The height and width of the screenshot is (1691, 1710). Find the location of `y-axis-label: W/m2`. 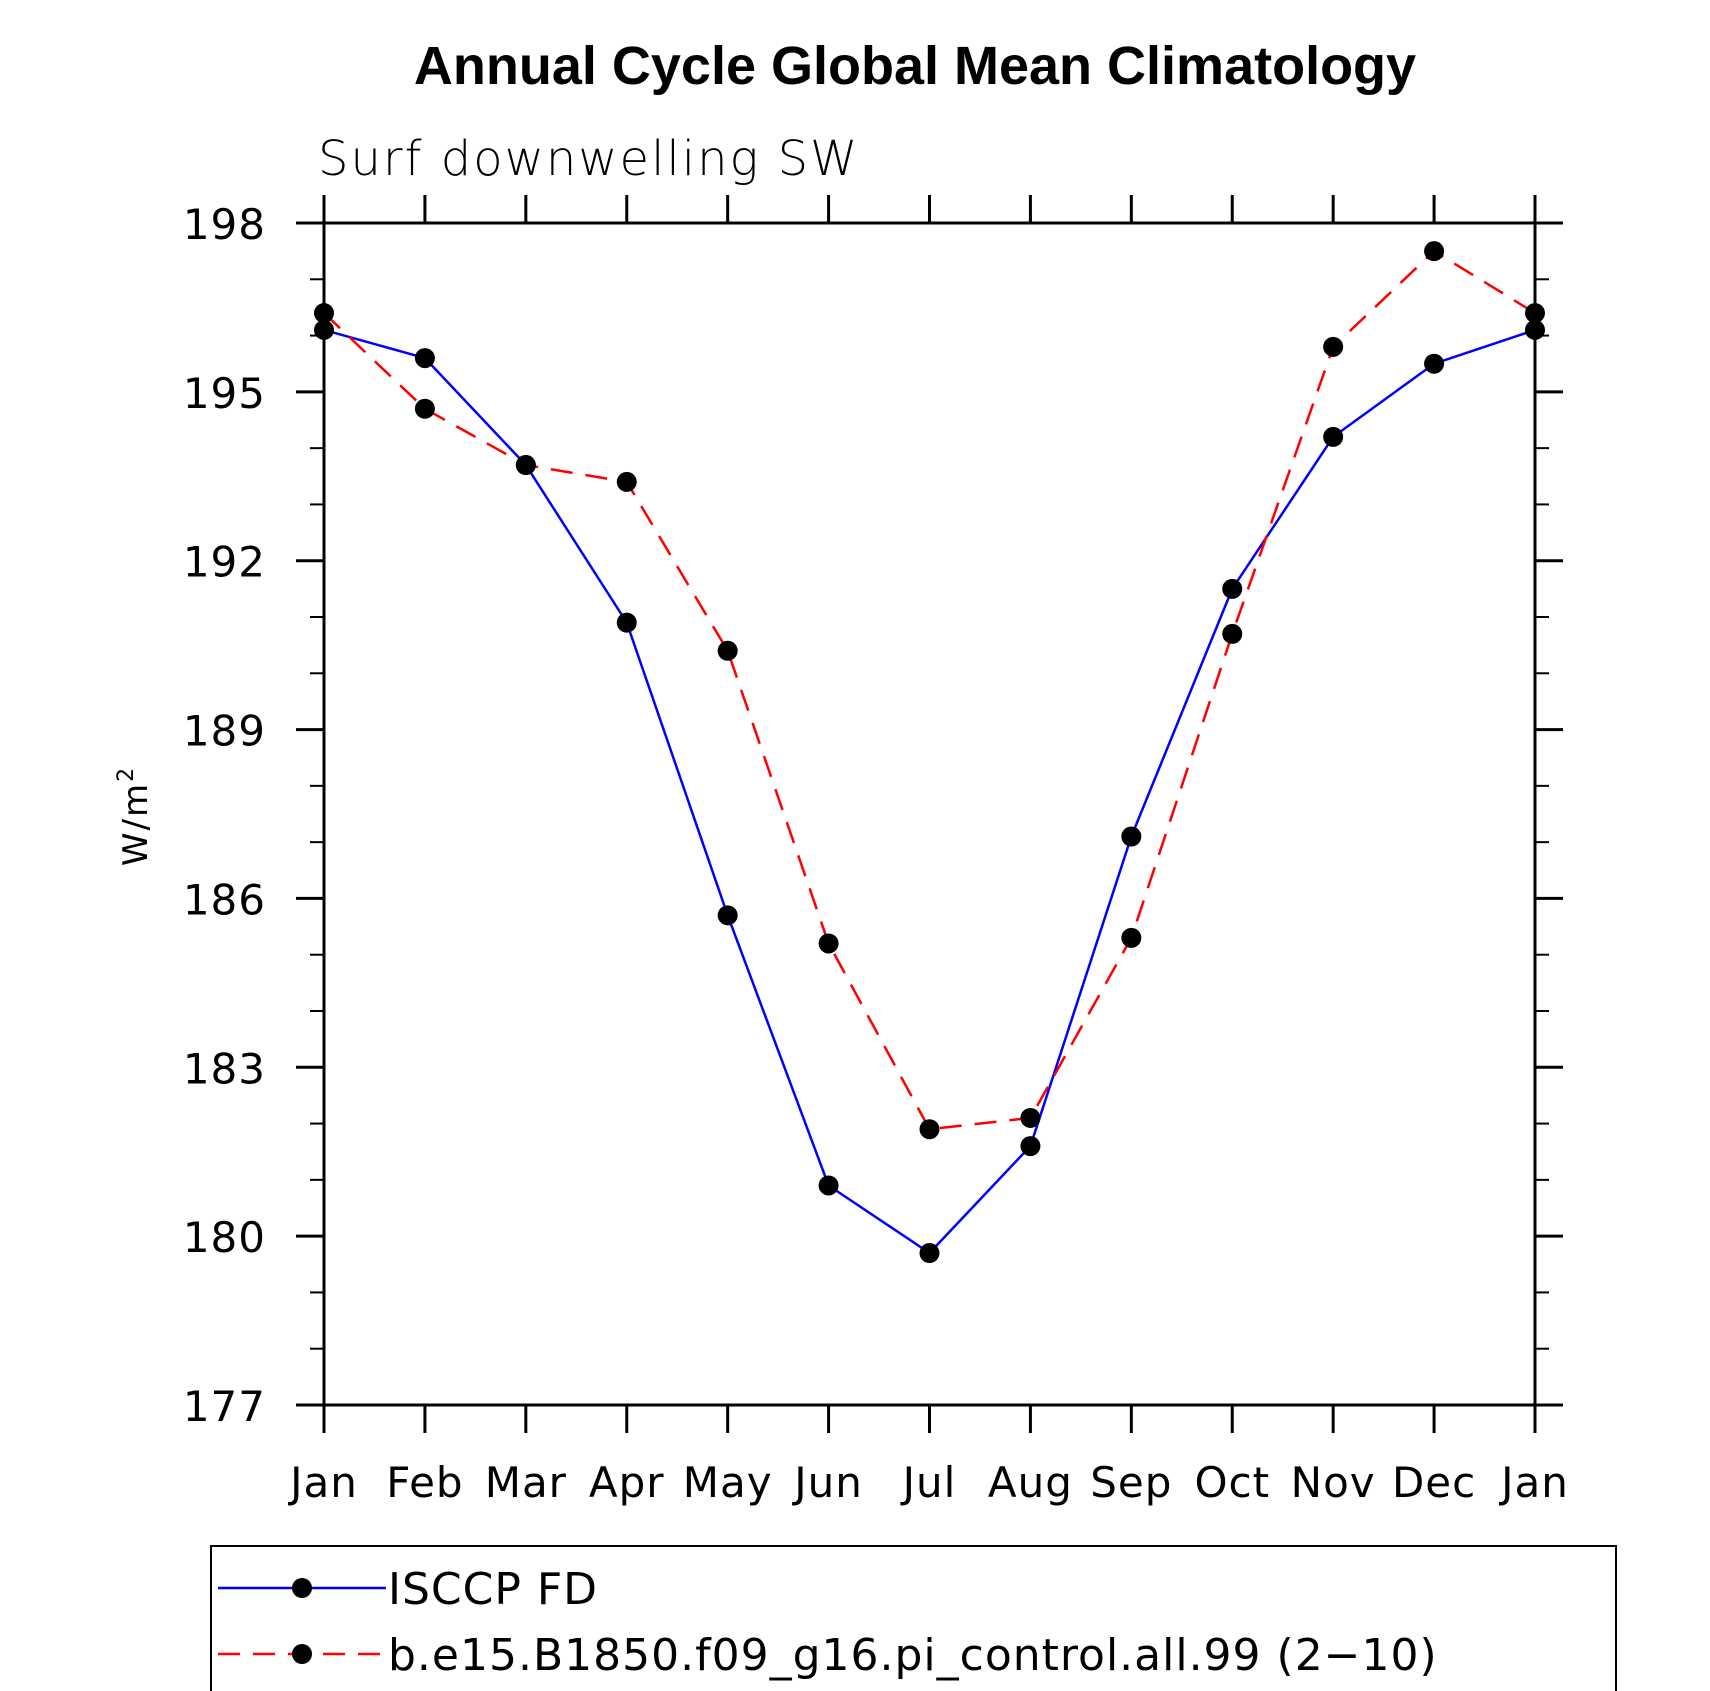

y-axis-label: W/m2 is located at coordinates (135, 816).